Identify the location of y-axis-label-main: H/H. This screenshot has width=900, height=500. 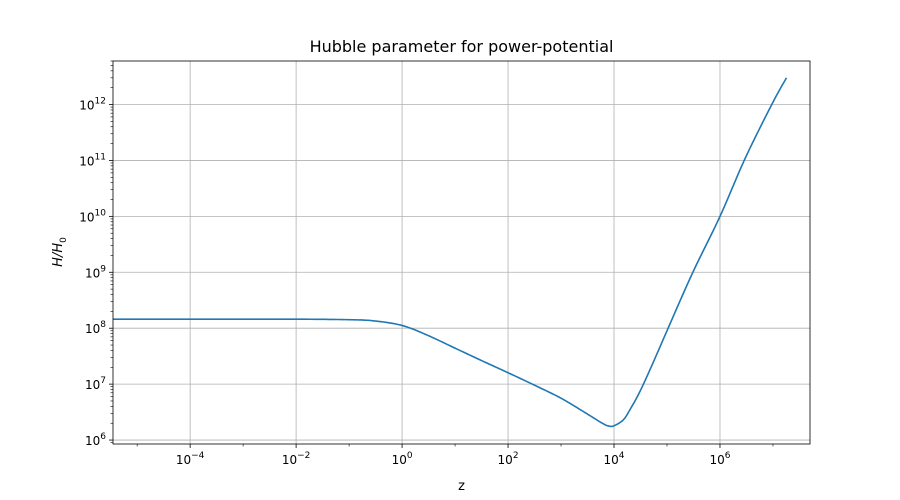
(58, 255).